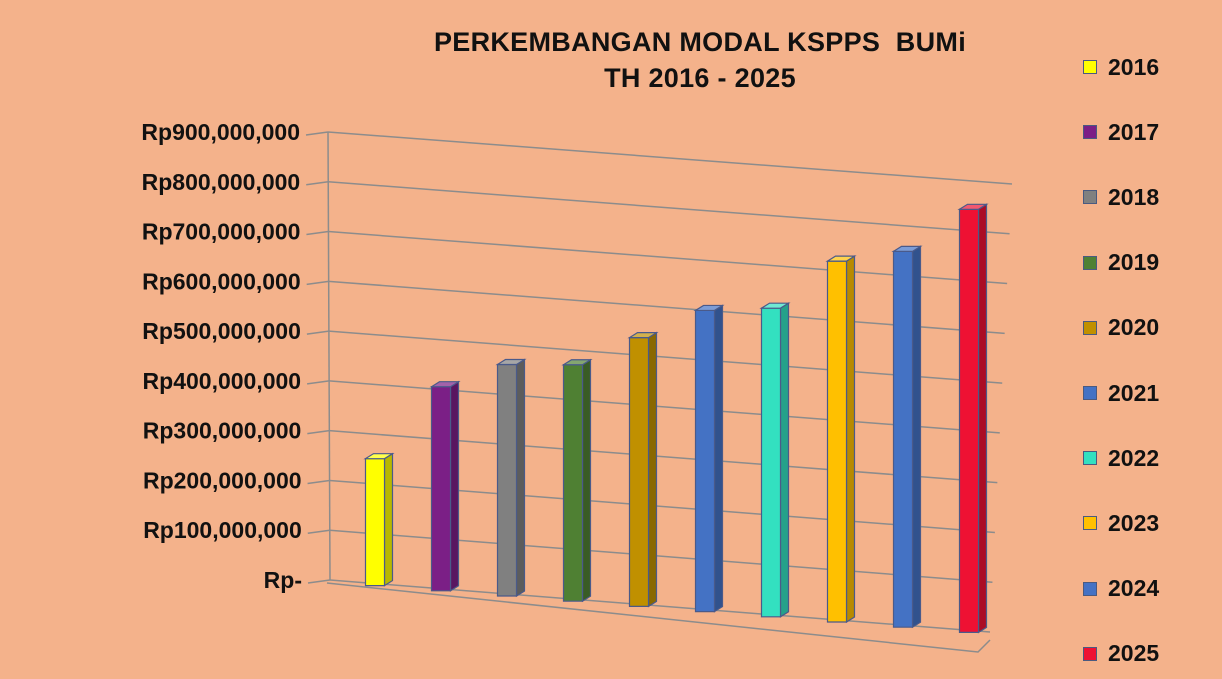  What do you see at coordinates (1134, 196) in the screenshot?
I see `legend-label: 2018` at bounding box center [1134, 196].